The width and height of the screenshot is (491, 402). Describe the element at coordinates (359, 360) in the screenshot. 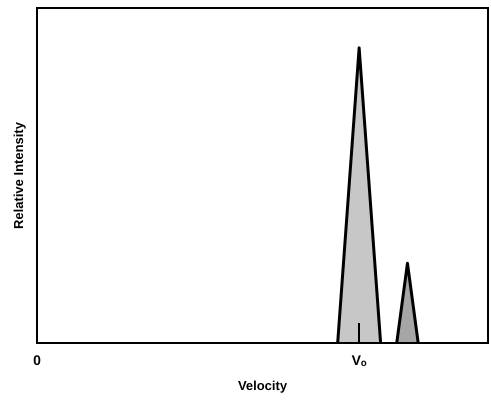

I see `x-tick-label: Vₒ` at that location.